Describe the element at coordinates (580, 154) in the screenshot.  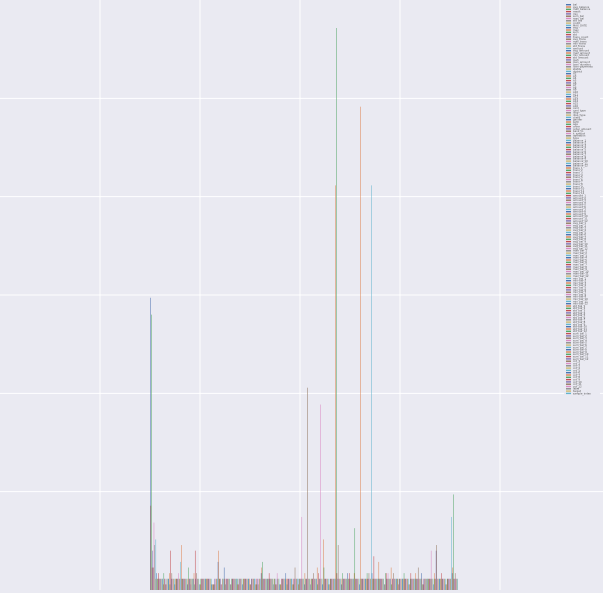
I see `legend-label: balance_7` at that location.